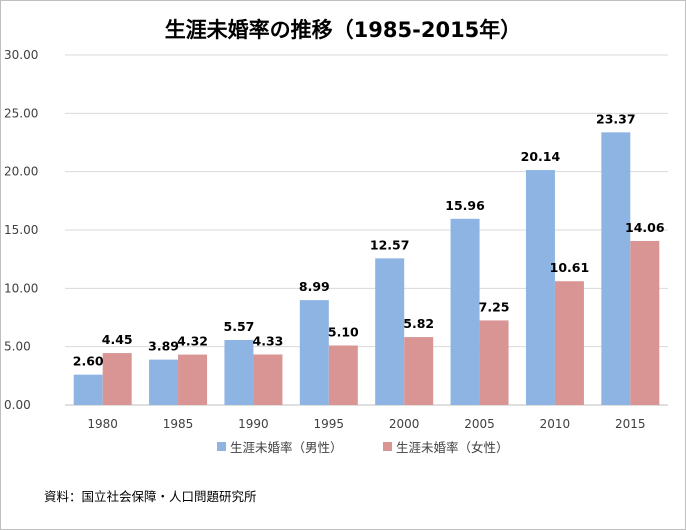 The height and width of the screenshot is (530, 686). I want to click on source-note: 資料：国立社会保障・人口問題研究所, so click(150, 496).